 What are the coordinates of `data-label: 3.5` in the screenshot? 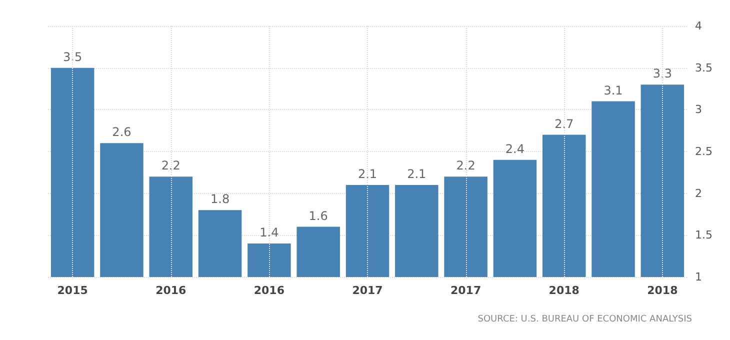 It's located at (72, 57).